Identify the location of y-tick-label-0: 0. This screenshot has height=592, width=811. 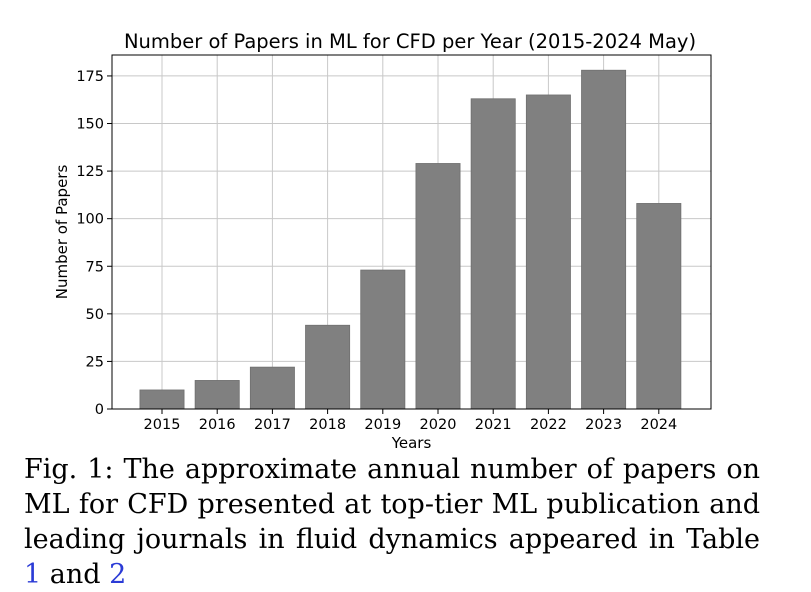
(99, 410).